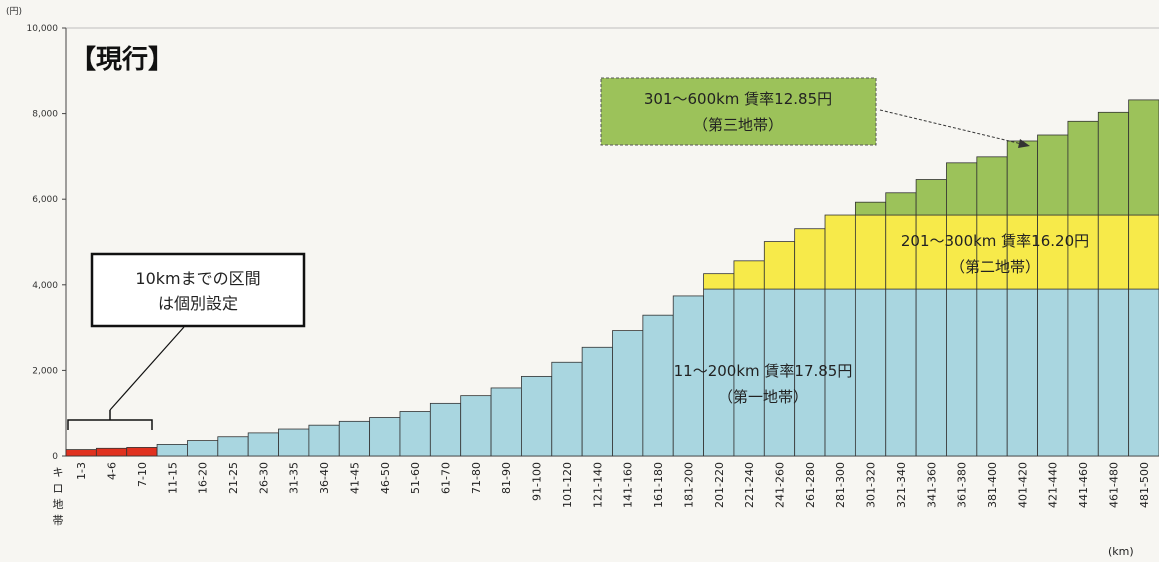  I want to click on x-tick-label: 31-35, so click(294, 478).